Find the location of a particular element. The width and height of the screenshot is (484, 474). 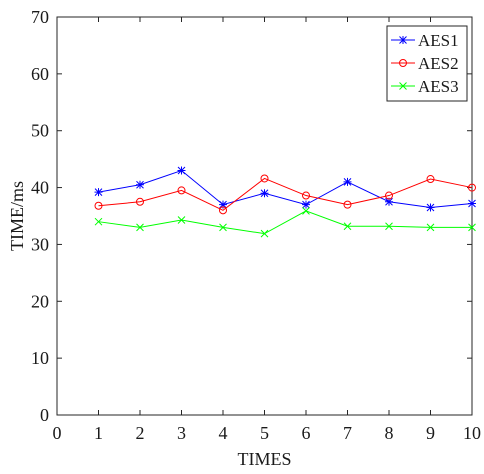

legend-label-aes2: AES2 is located at coordinates (438, 63).